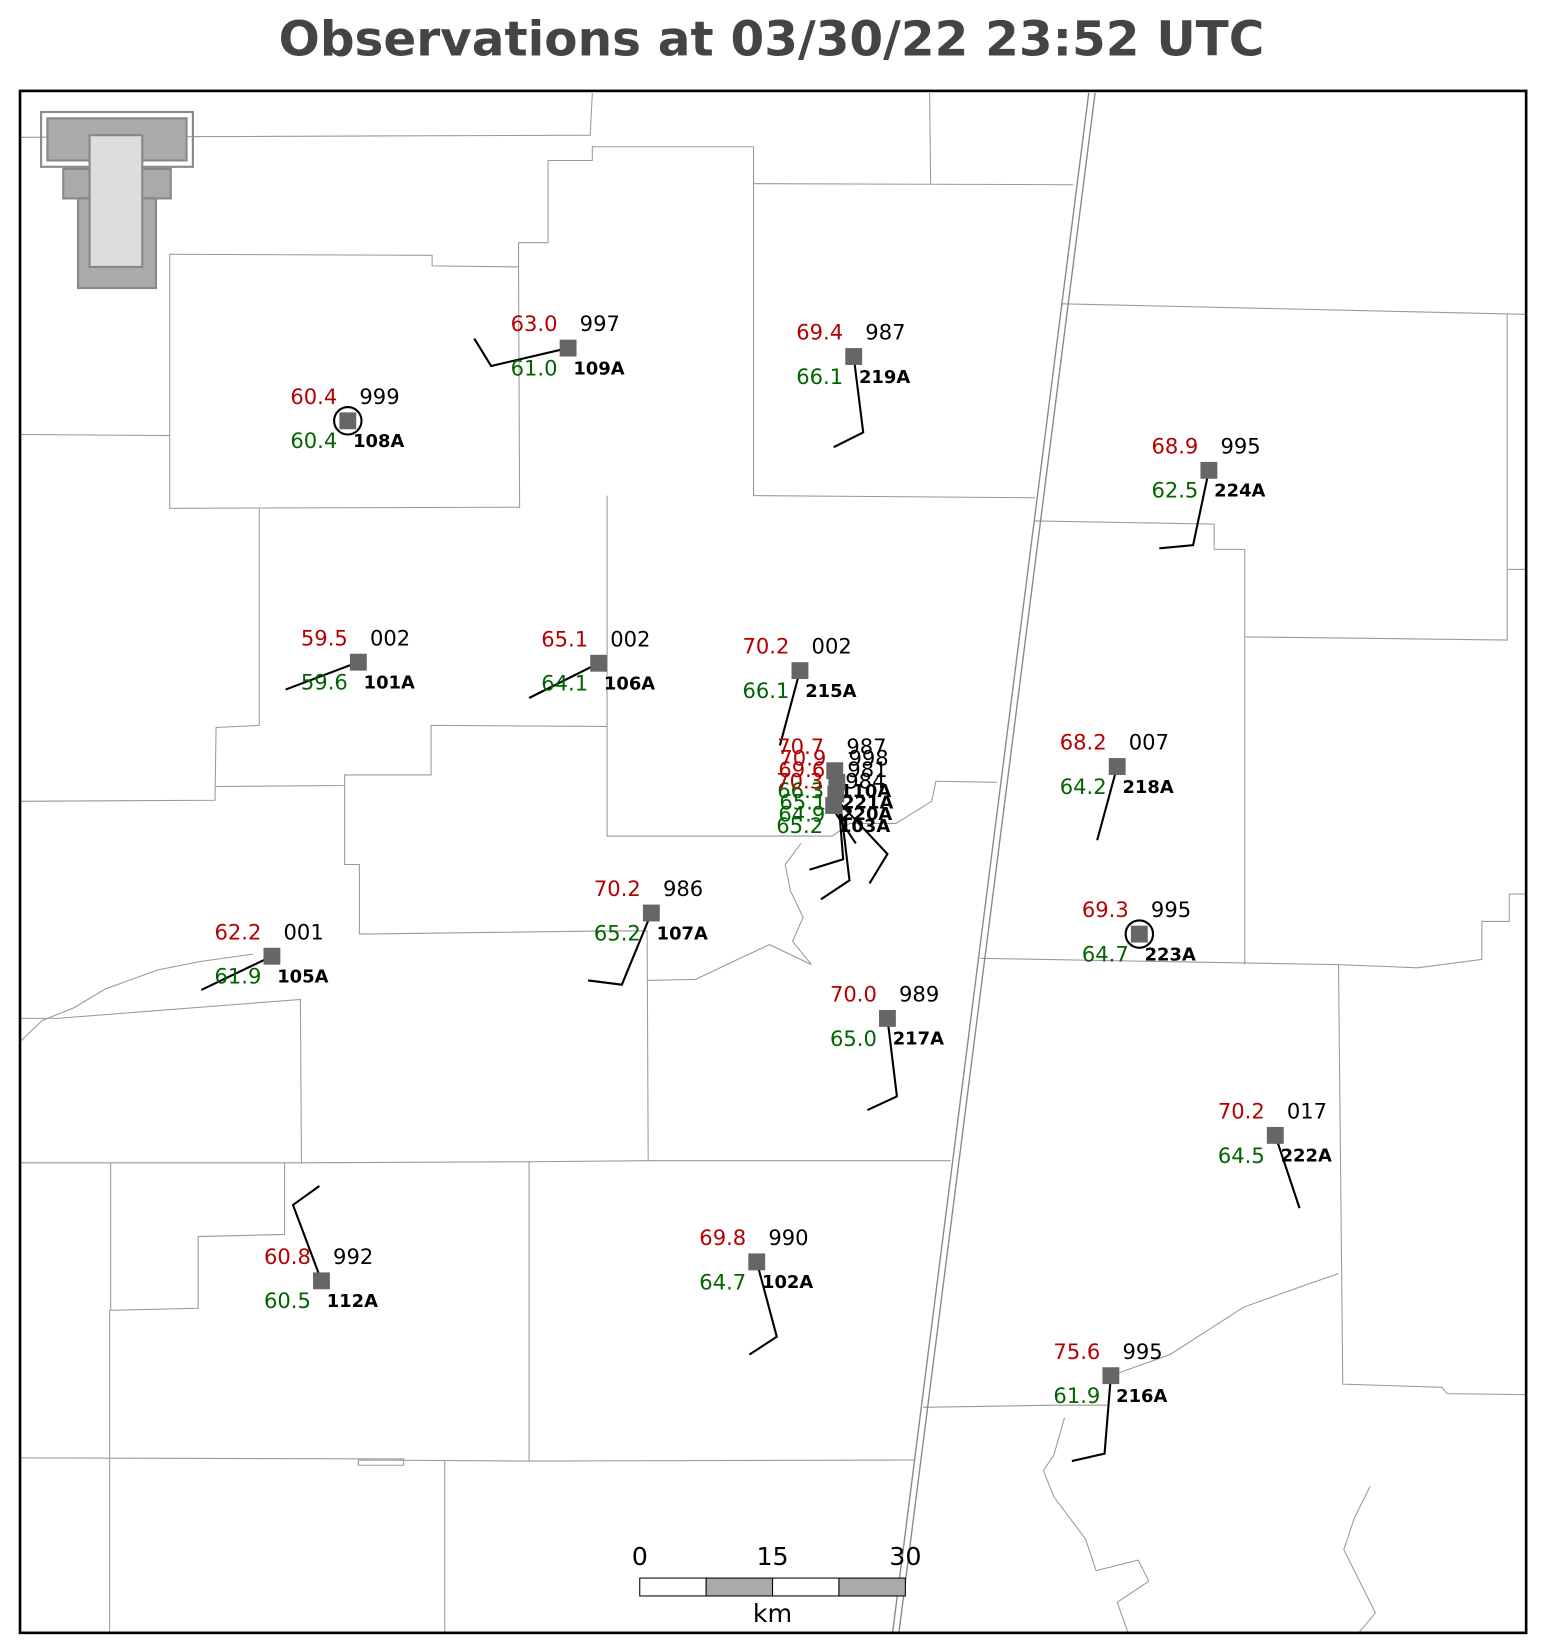 The image size is (1543, 1650). What do you see at coordinates (1147, 787) in the screenshot?
I see `station-id: 218A` at bounding box center [1147, 787].